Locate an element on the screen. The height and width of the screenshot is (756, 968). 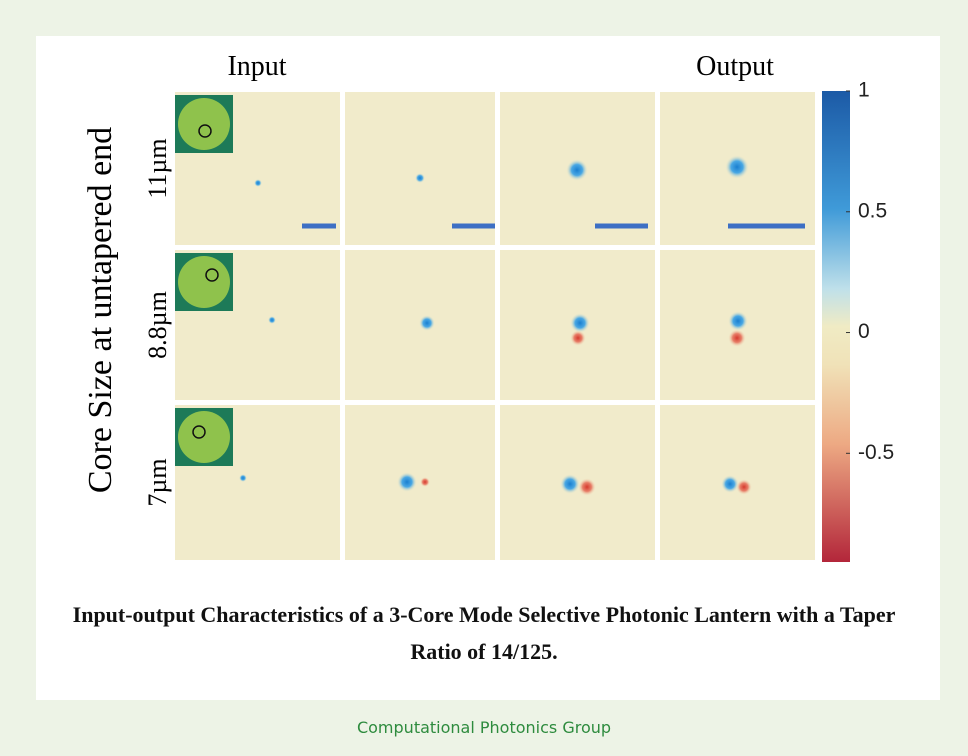
colorbar-tick-label: 1 is located at coordinates (864, 90).